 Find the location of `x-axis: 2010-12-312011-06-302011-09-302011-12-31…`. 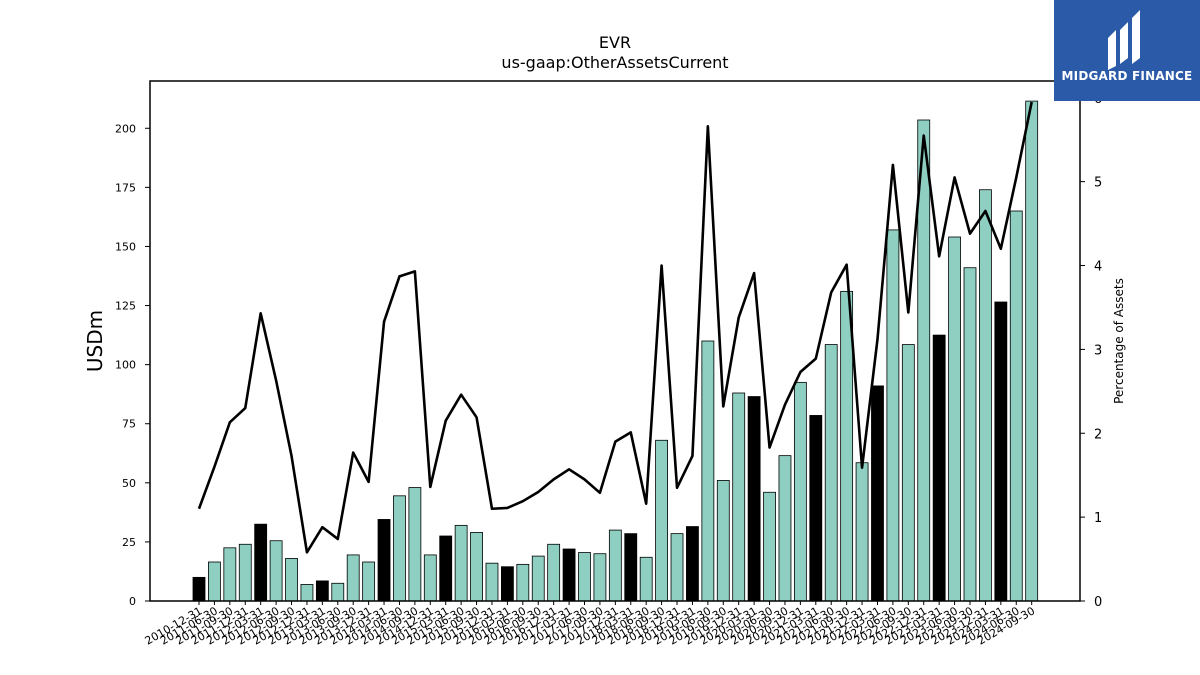

x-axis: 2010-12-312011-06-302011-09-302011-12-31… is located at coordinates (590, 624).